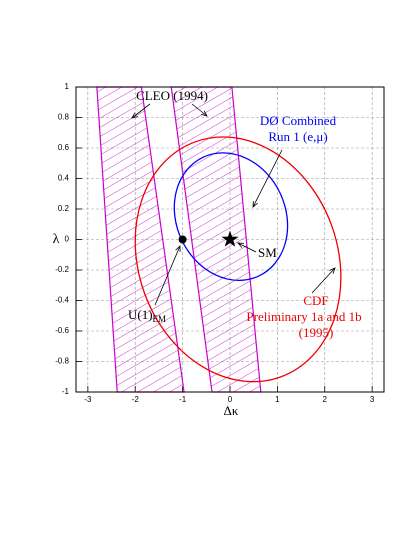  Describe the element at coordinates (62, 300) in the screenshot. I see `y-tick-label: -0.4` at that location.